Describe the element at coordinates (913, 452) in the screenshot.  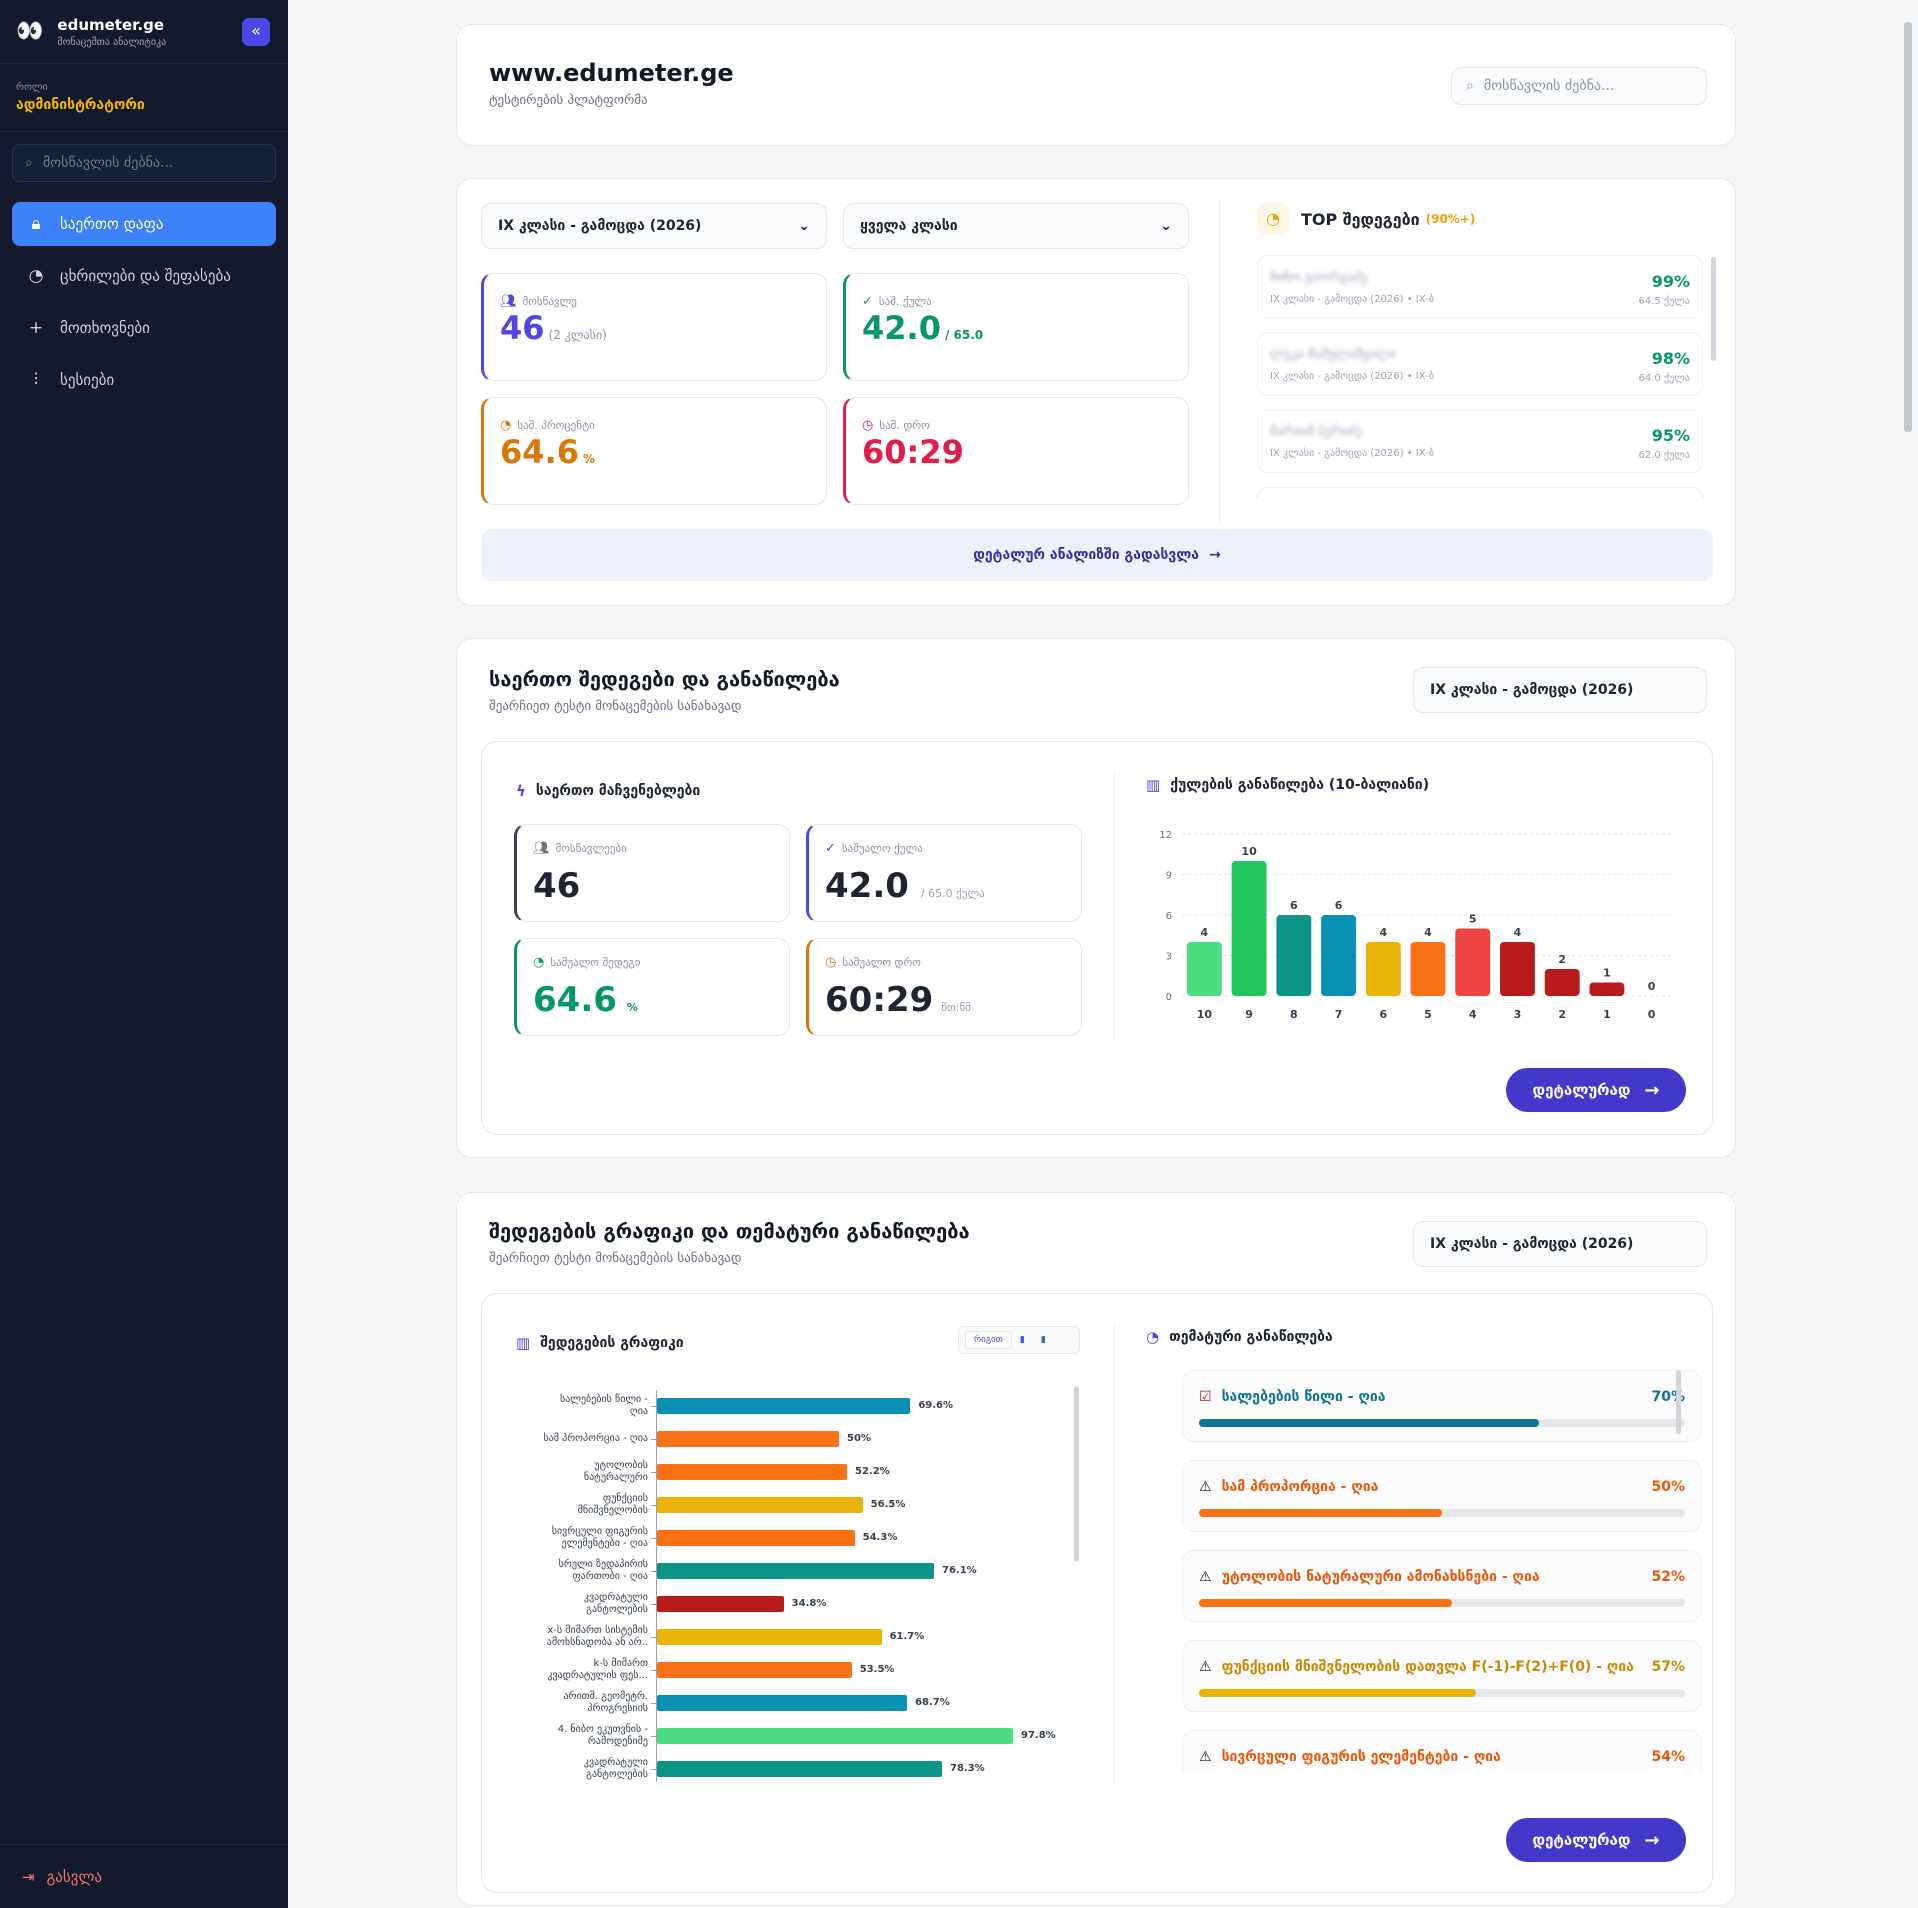
I see `stat-value: 60:29` at that location.